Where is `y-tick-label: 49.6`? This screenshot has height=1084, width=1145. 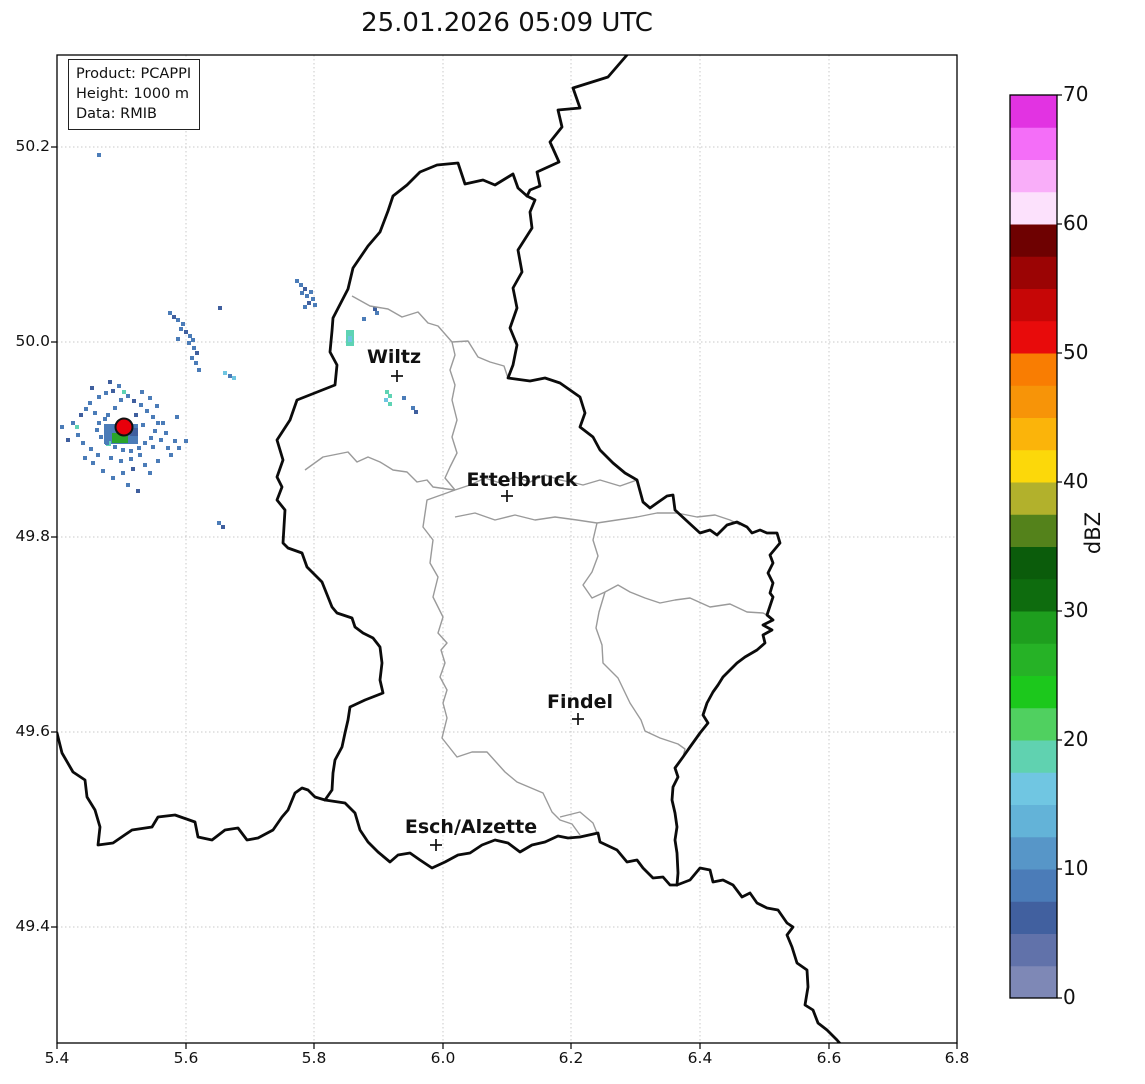
y-tick-label: 49.6 is located at coordinates (32, 731).